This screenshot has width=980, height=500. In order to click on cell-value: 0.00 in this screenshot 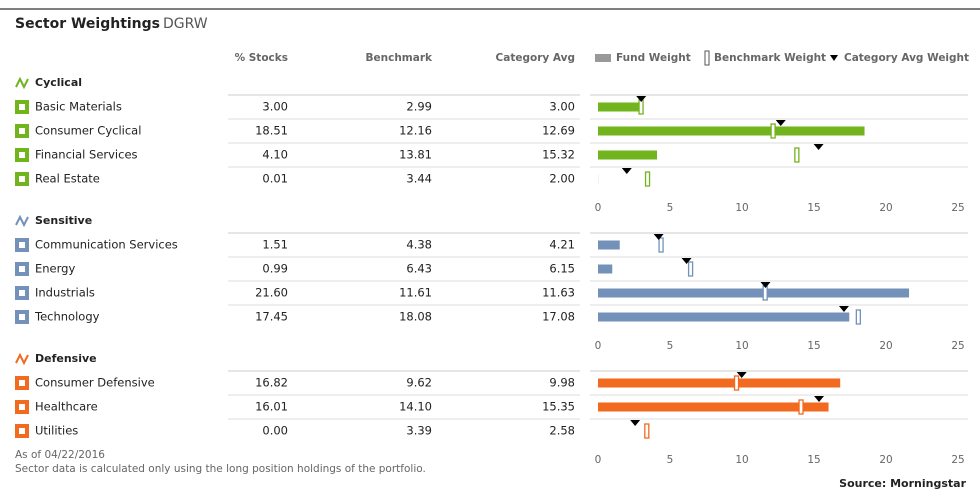, I will do `click(275, 431)`.